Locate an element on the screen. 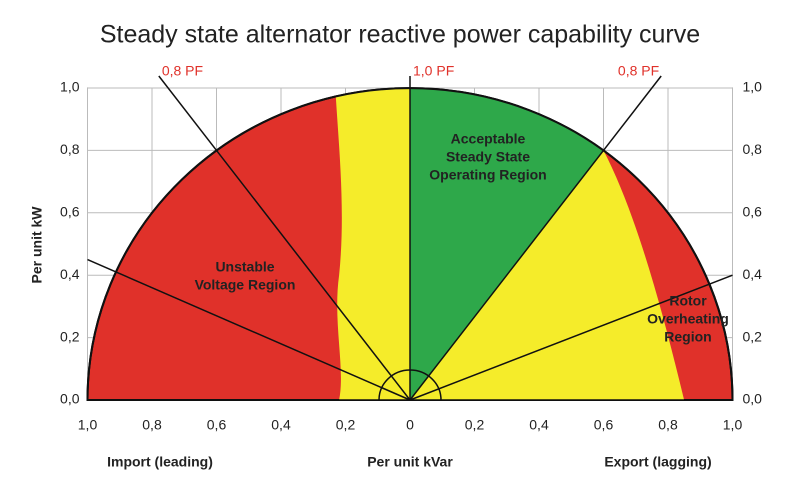 The width and height of the screenshot is (800, 501). x-tick-label: 0 is located at coordinates (410, 425).